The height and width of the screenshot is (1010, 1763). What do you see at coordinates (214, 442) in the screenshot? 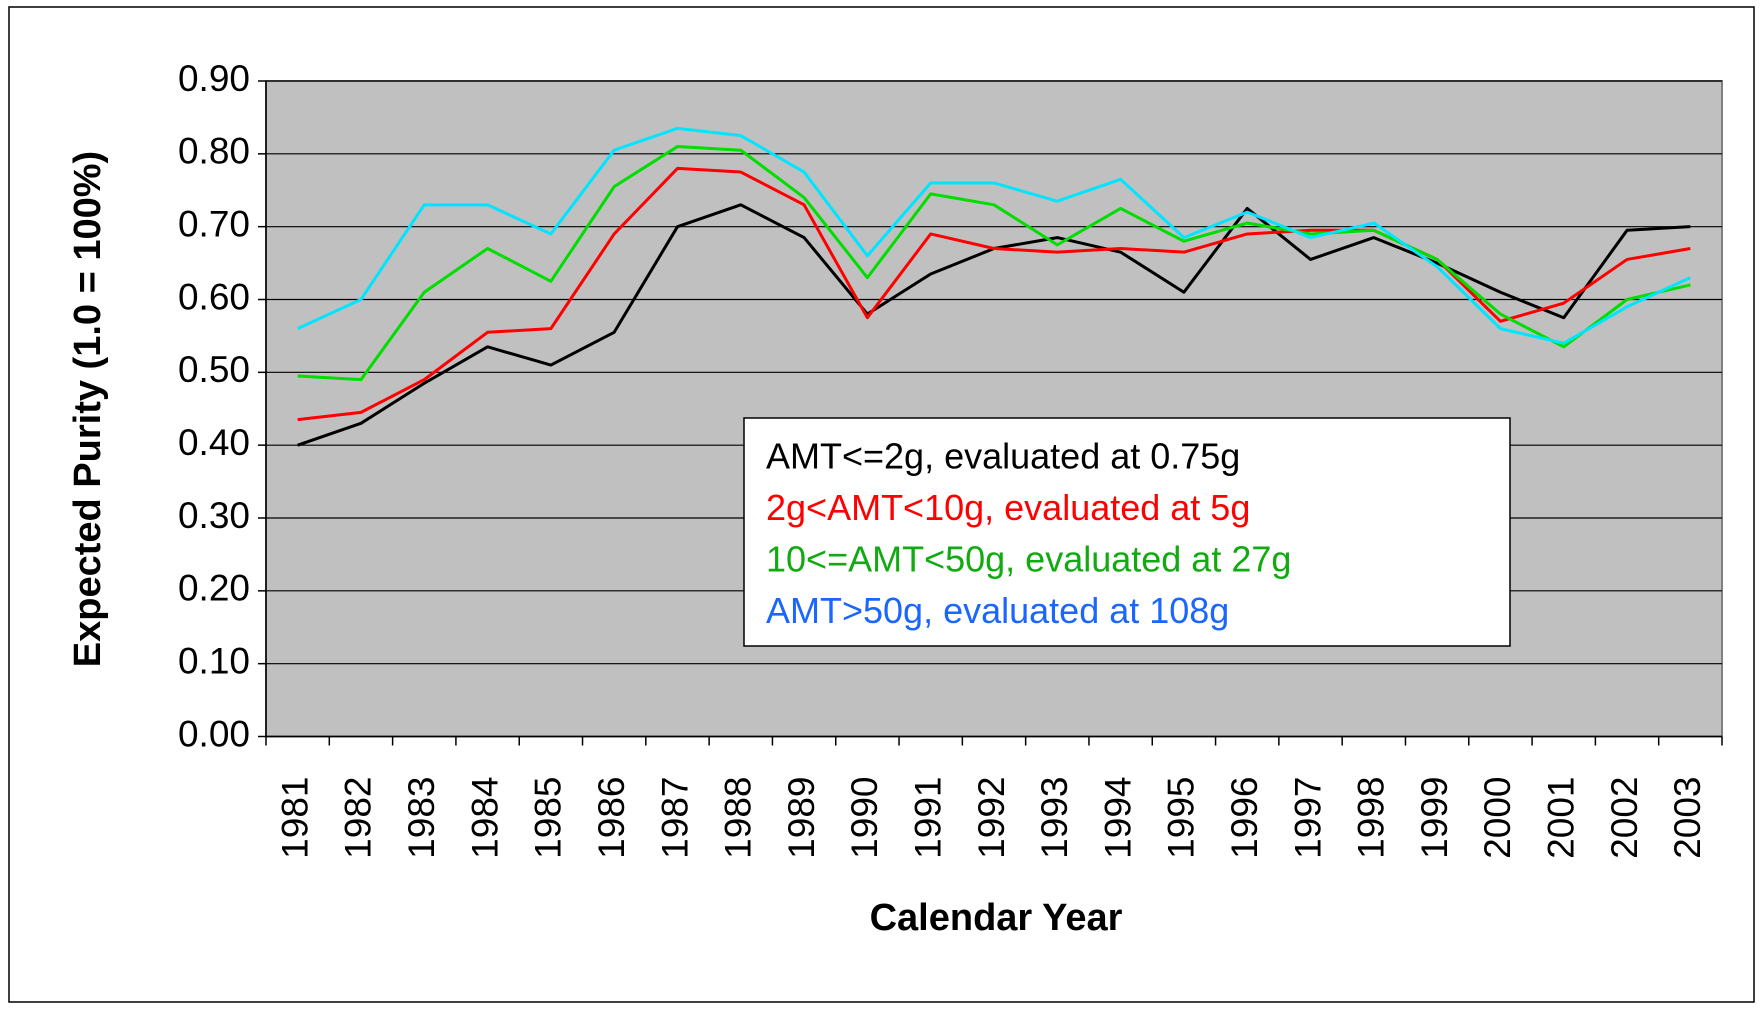
I see `y-tick-label: 0.40` at bounding box center [214, 442].